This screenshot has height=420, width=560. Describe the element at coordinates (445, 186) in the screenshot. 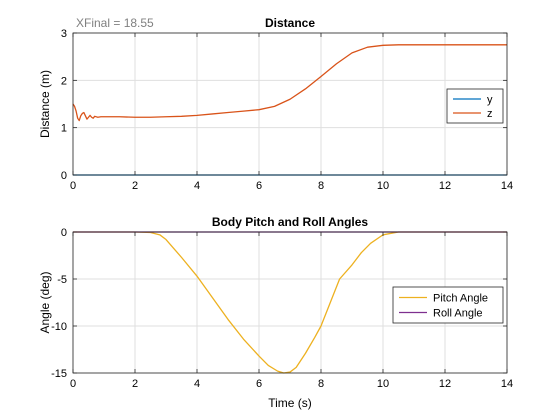

I see `distance-x-tick-label: 12` at that location.